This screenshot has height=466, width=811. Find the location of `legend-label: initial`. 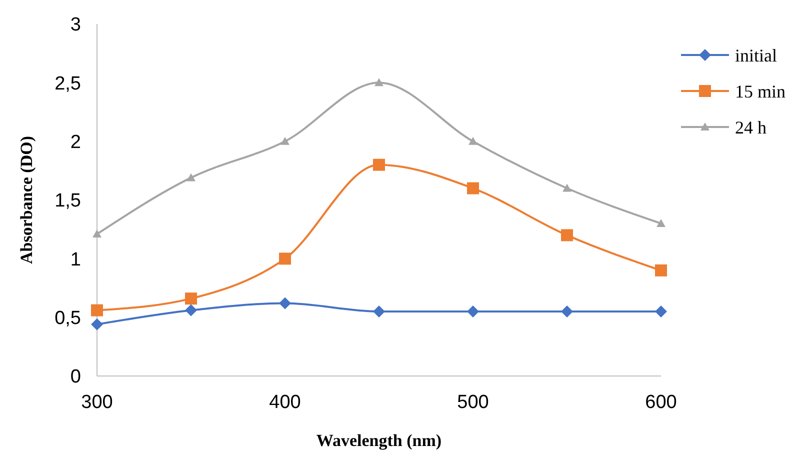

legend-label: initial is located at coordinates (756, 55).